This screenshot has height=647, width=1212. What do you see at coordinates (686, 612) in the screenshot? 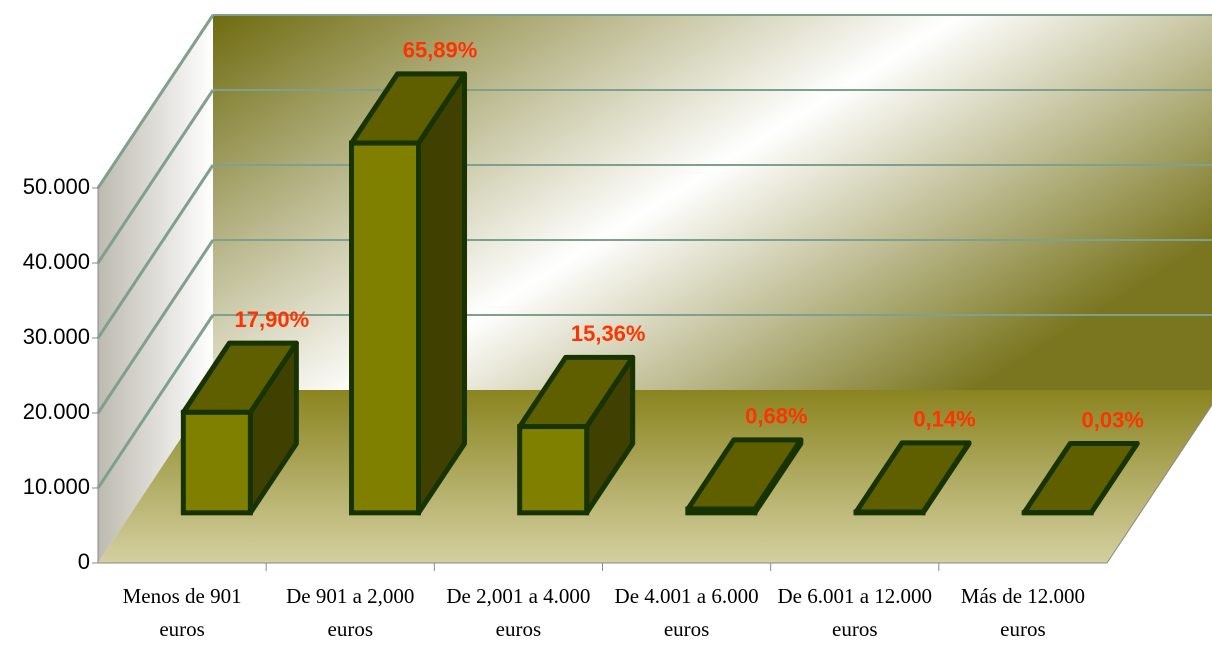
I see `x-tick-label: De 4.001 a 6.000 euros` at bounding box center [686, 612].